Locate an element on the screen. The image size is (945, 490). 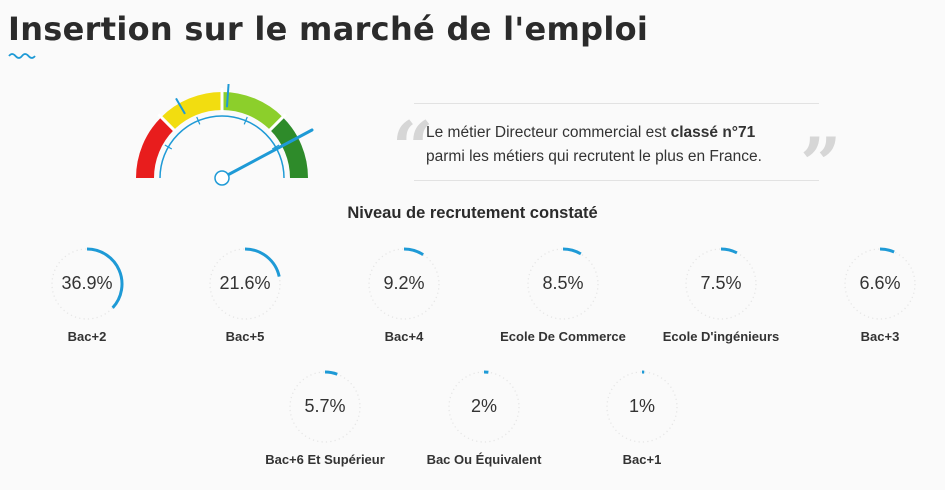
donut-category-label: Bac+4 is located at coordinates (404, 336).